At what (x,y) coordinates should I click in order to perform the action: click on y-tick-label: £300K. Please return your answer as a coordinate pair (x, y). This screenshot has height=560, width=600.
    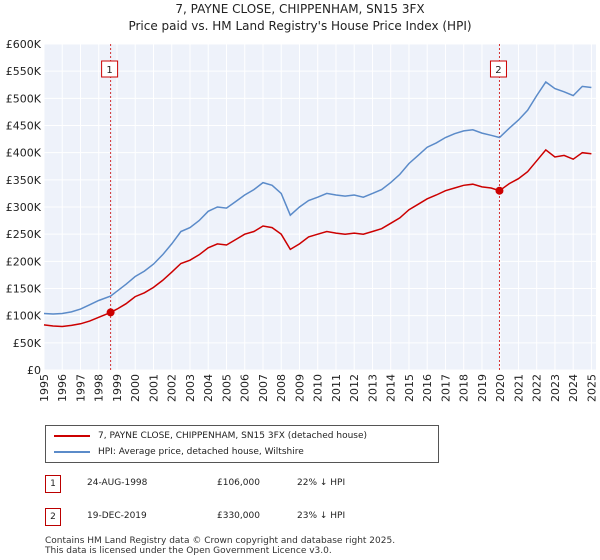
    Looking at the image, I should click on (24, 207).